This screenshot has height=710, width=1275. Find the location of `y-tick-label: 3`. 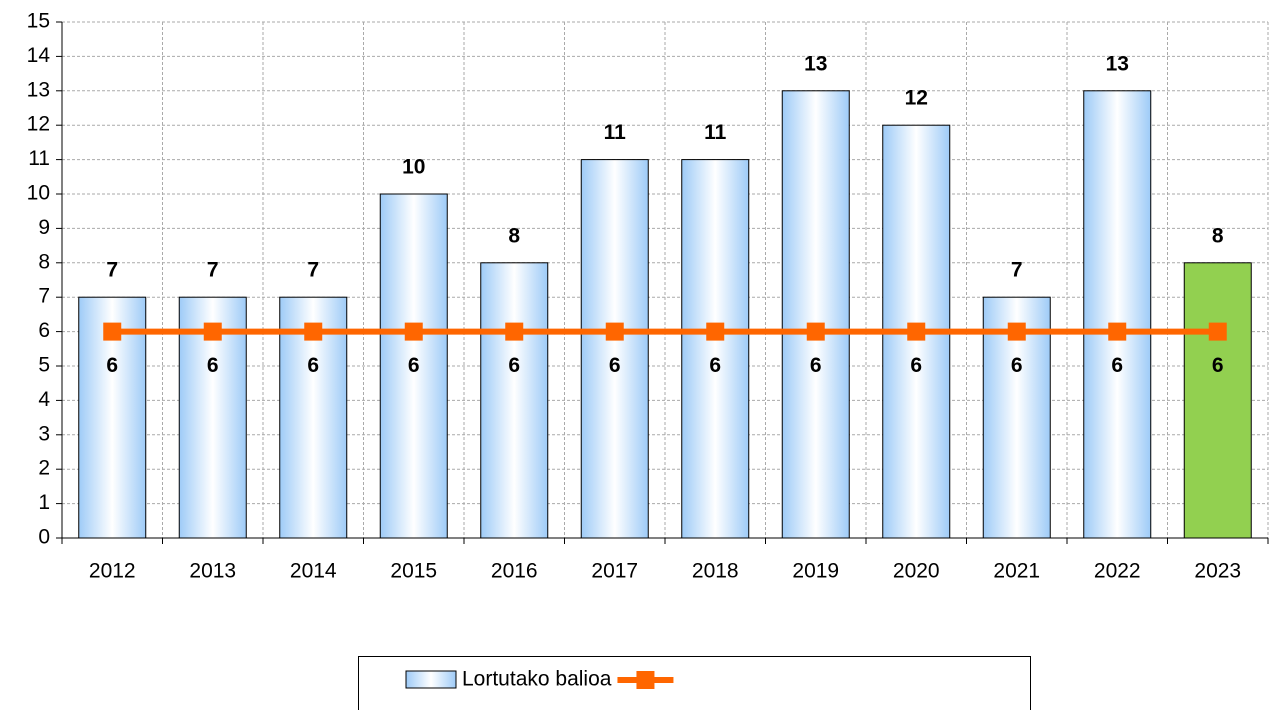

y-tick-label: 3 is located at coordinates (44, 433).